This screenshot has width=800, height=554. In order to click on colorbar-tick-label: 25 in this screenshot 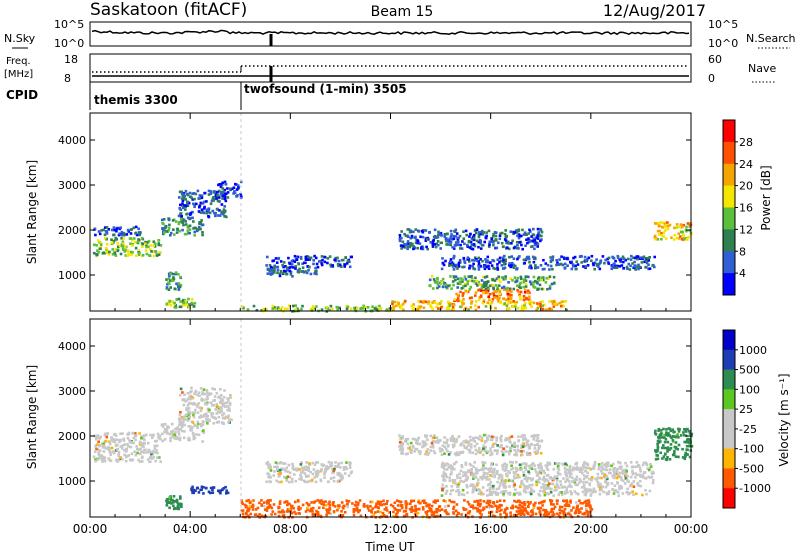, I will do `click(746, 409)`.